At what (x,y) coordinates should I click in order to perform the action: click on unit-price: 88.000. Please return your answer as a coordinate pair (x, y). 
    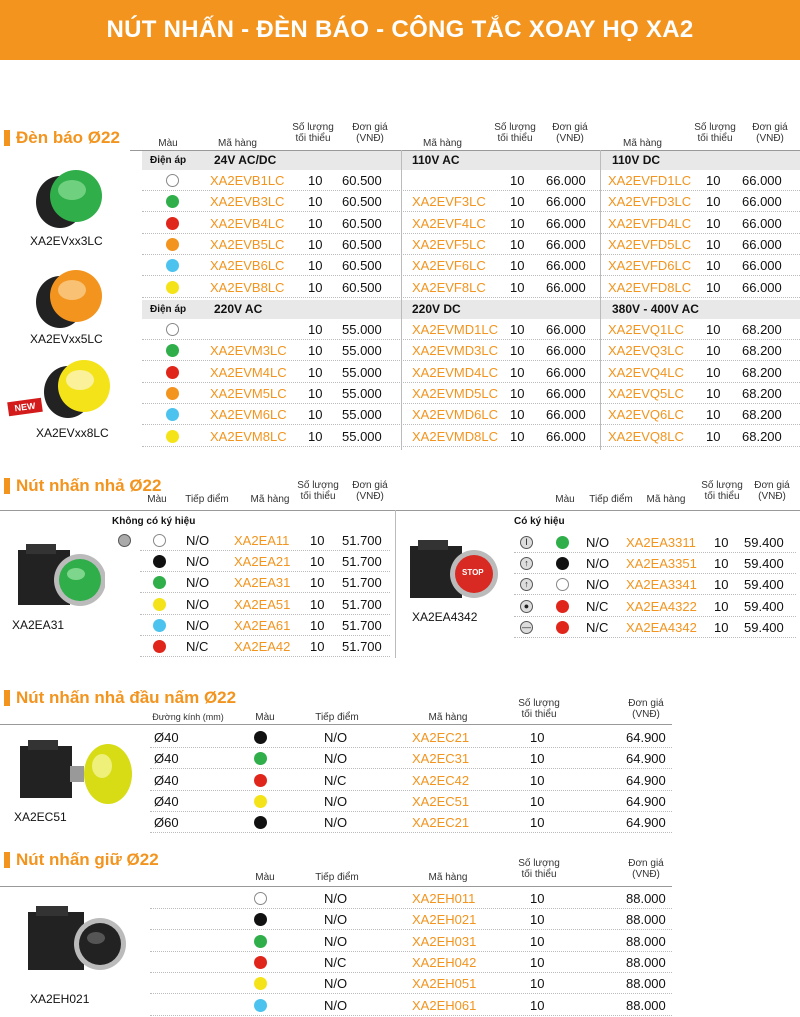
    Looking at the image, I should click on (646, 898).